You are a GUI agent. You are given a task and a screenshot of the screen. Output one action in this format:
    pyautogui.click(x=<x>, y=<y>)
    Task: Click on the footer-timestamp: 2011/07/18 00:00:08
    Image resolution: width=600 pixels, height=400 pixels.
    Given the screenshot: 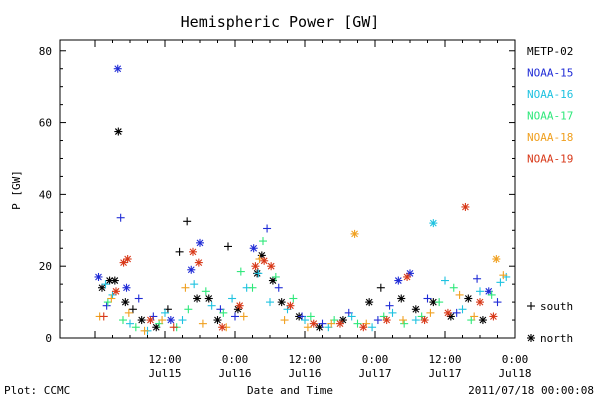 What is the action you would take?
    pyautogui.click(x=531, y=390)
    